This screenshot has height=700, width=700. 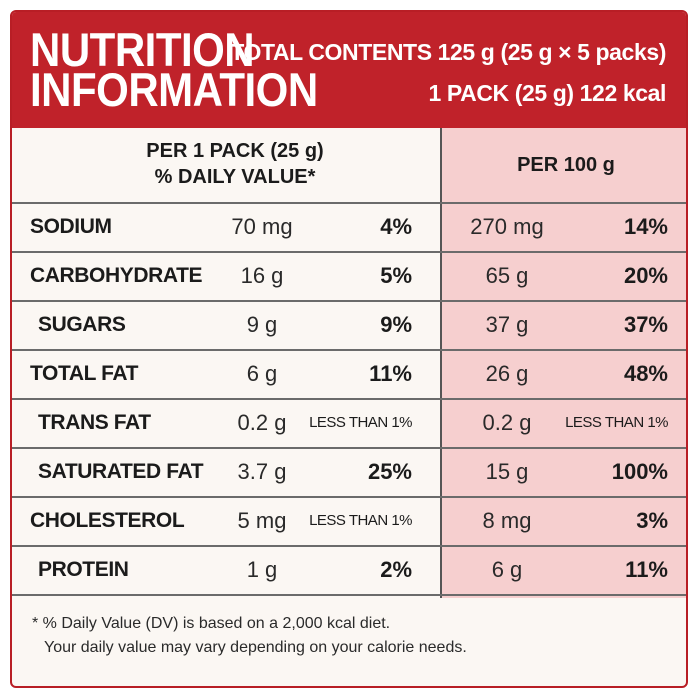 I want to click on per-pack-daily-value: 5%, so click(x=396, y=275).